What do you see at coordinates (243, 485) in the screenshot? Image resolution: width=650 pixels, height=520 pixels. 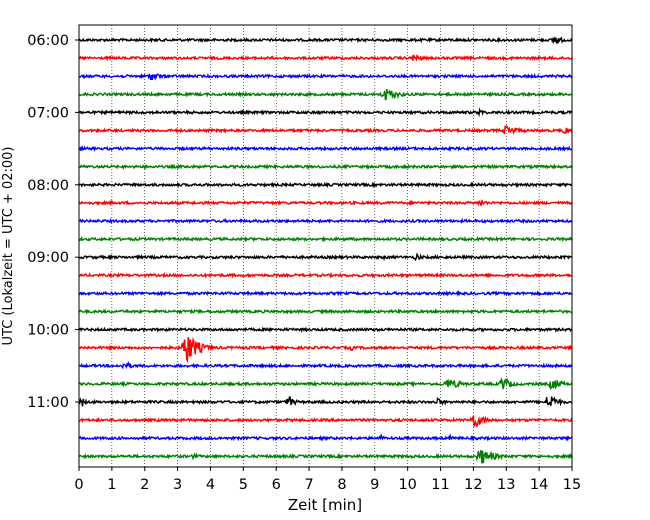 I see `x-tick-label: 5` at bounding box center [243, 485].